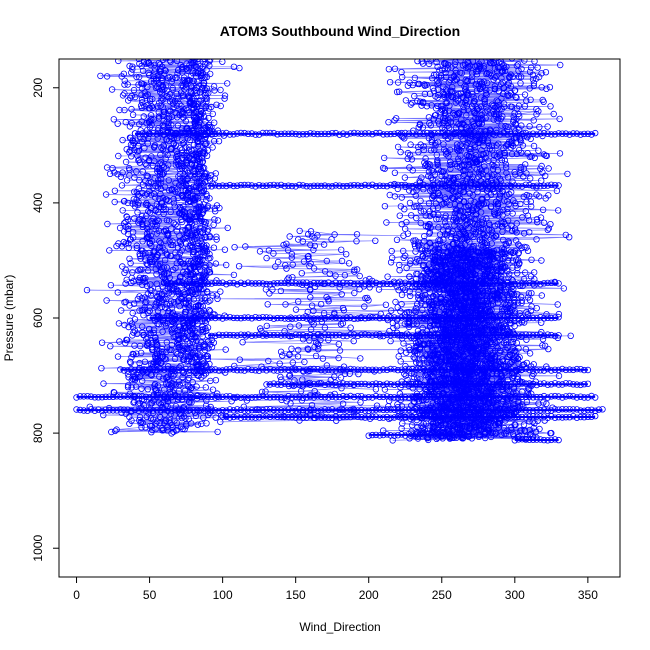 Image resolution: width=650 pixels, height=650 pixels. Describe the element at coordinates (9, 318) in the screenshot. I see `y-axis-label: Pressure (mbar)` at that location.